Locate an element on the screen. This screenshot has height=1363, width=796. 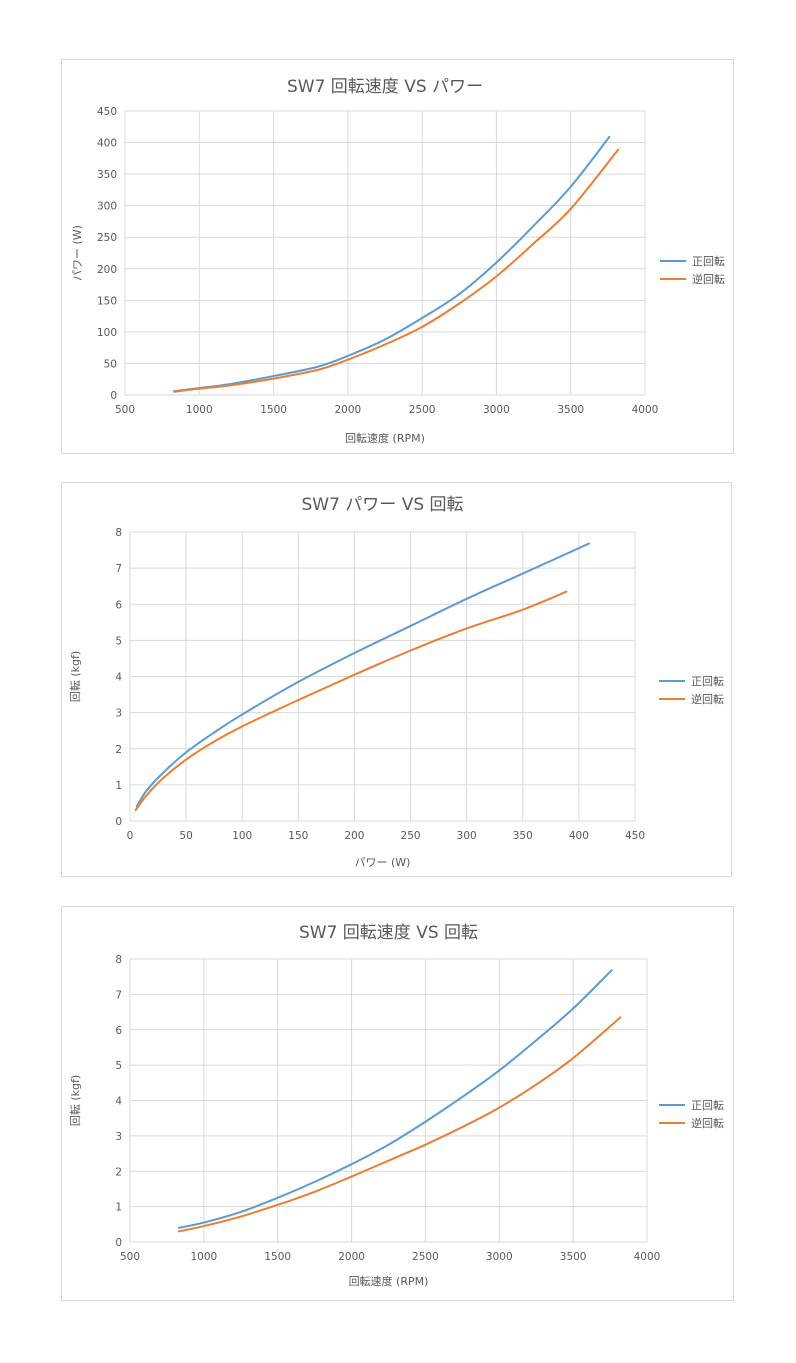
chart-title: SW7 回転速度 VS 回転 is located at coordinates (388, 933).